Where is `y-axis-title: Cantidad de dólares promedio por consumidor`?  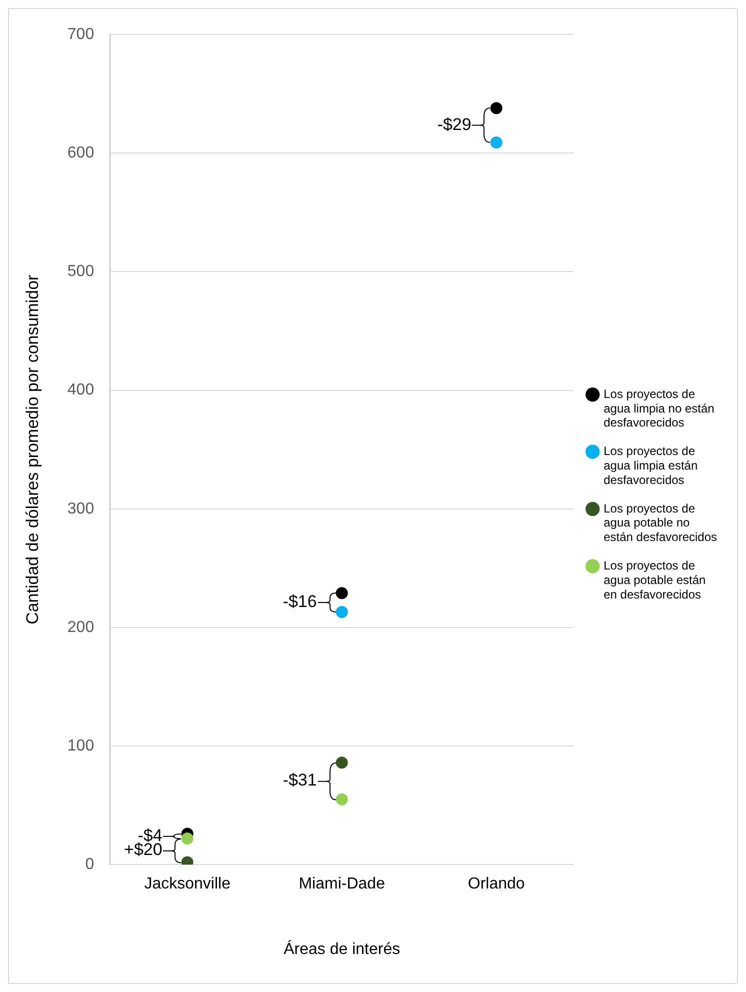 y-axis-title: Cantidad de dólares promedio por consumidor is located at coordinates (32, 449).